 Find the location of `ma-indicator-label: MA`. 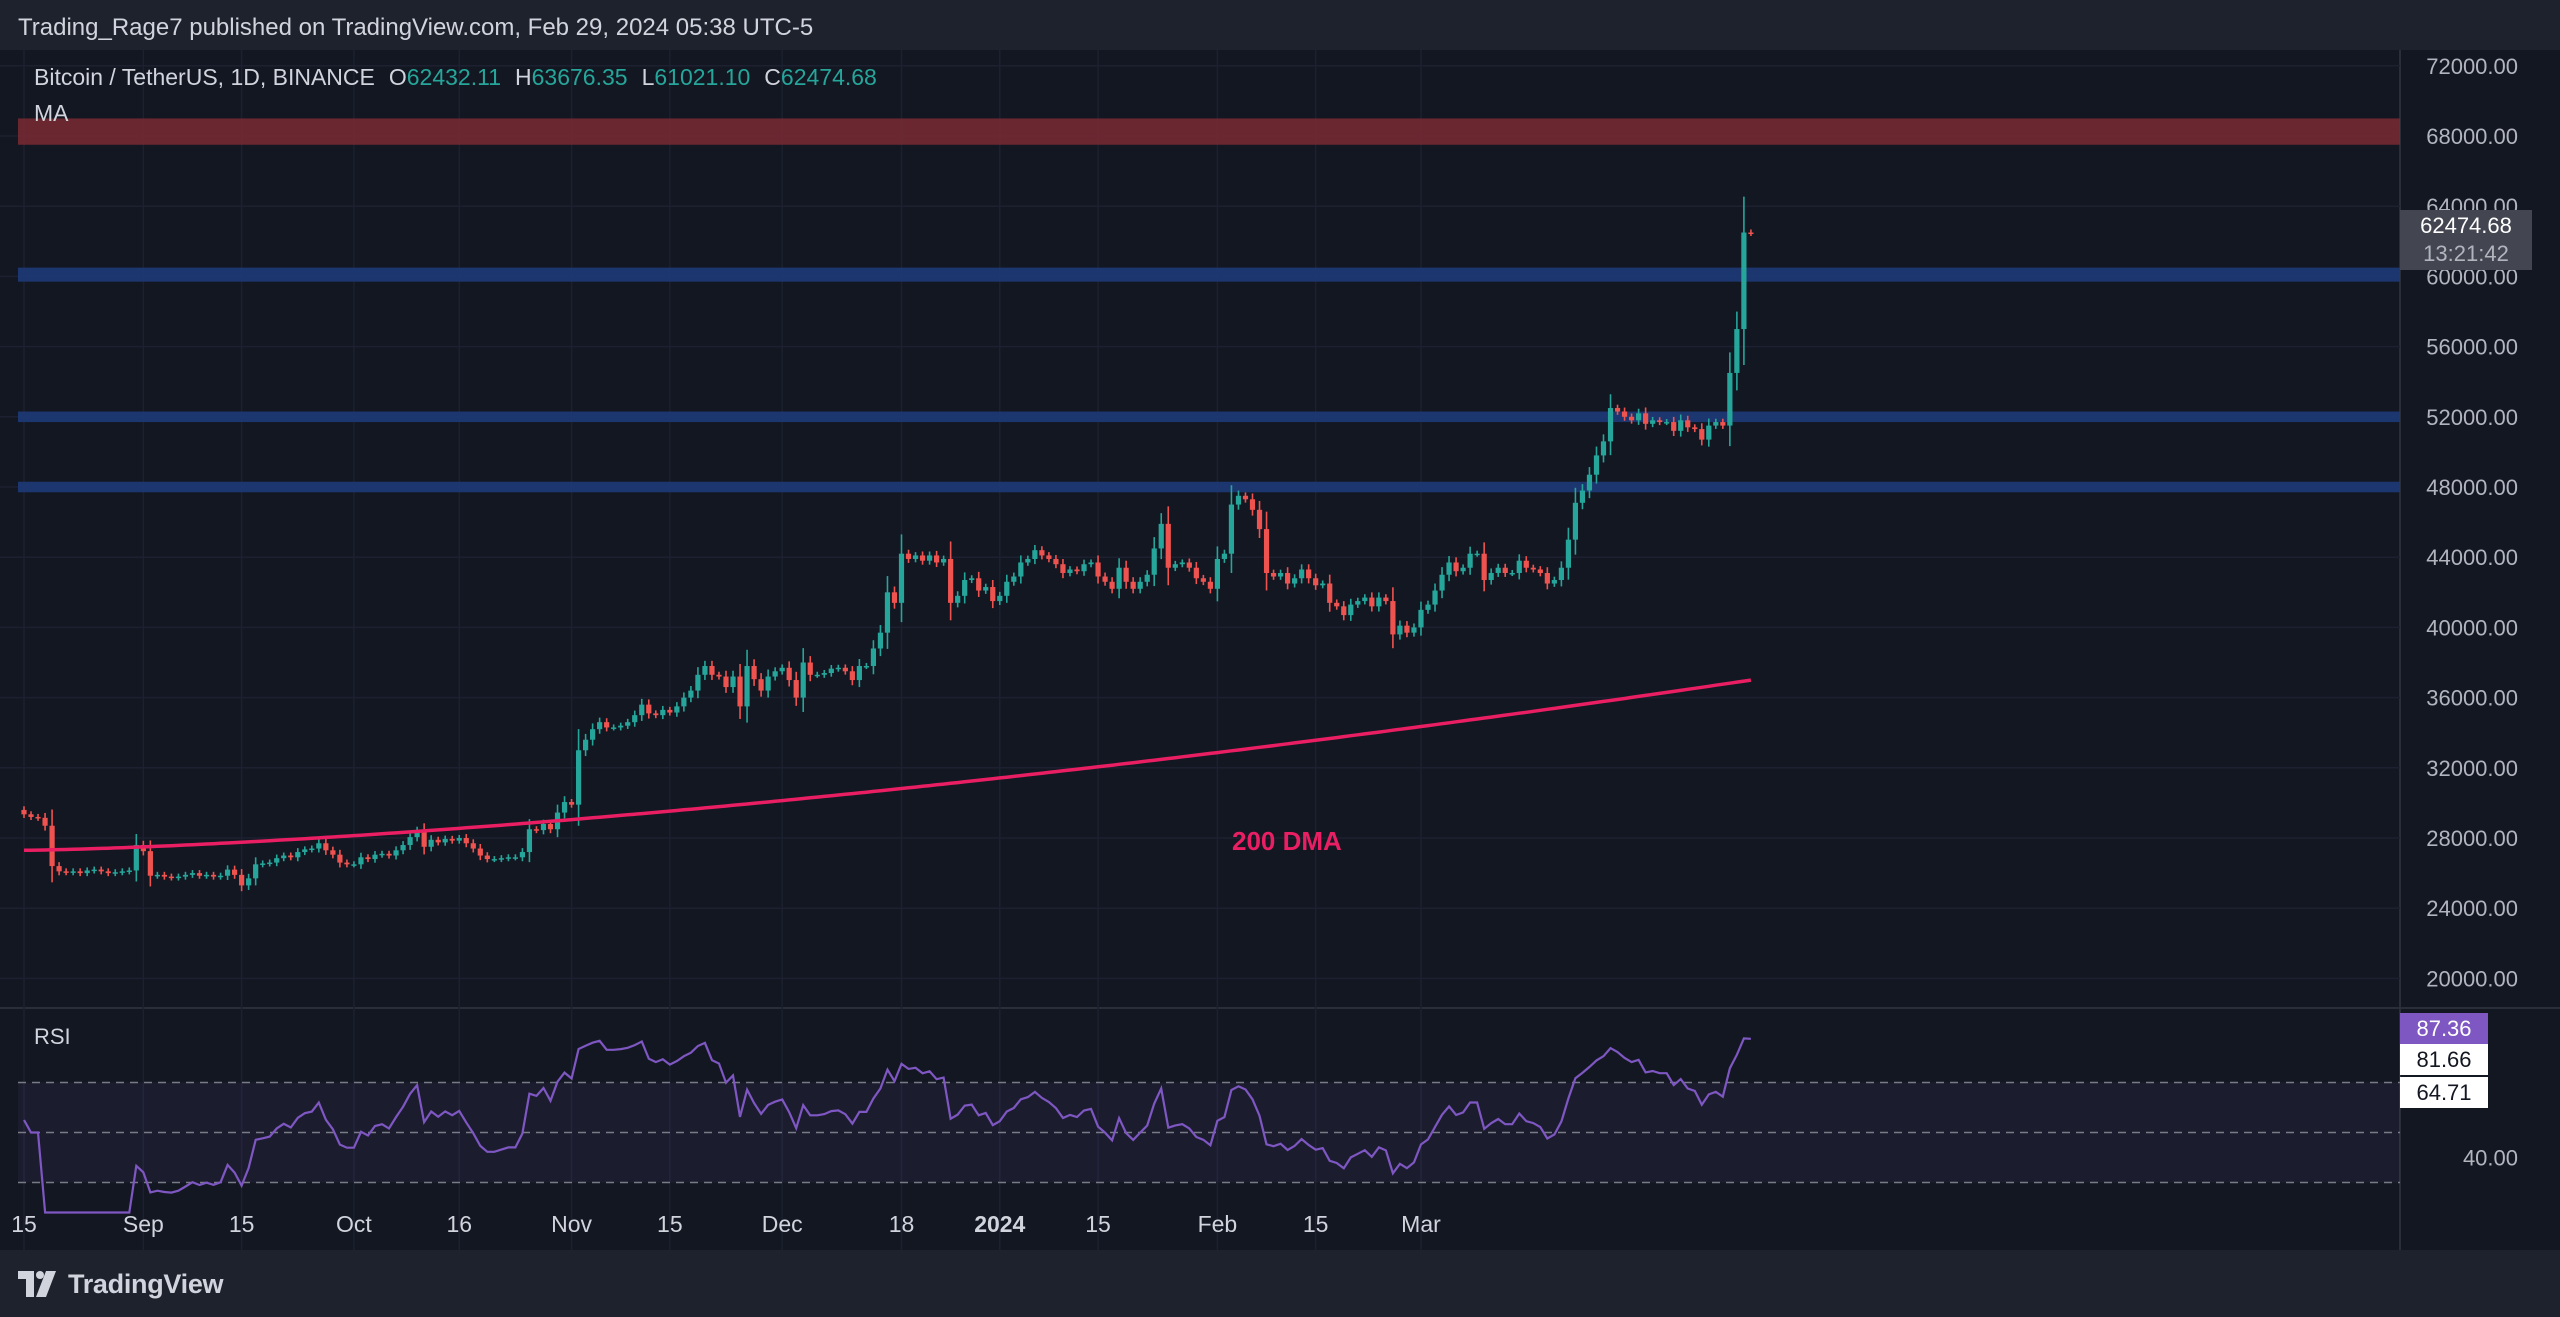

ma-indicator-label: MA is located at coordinates (51, 113).